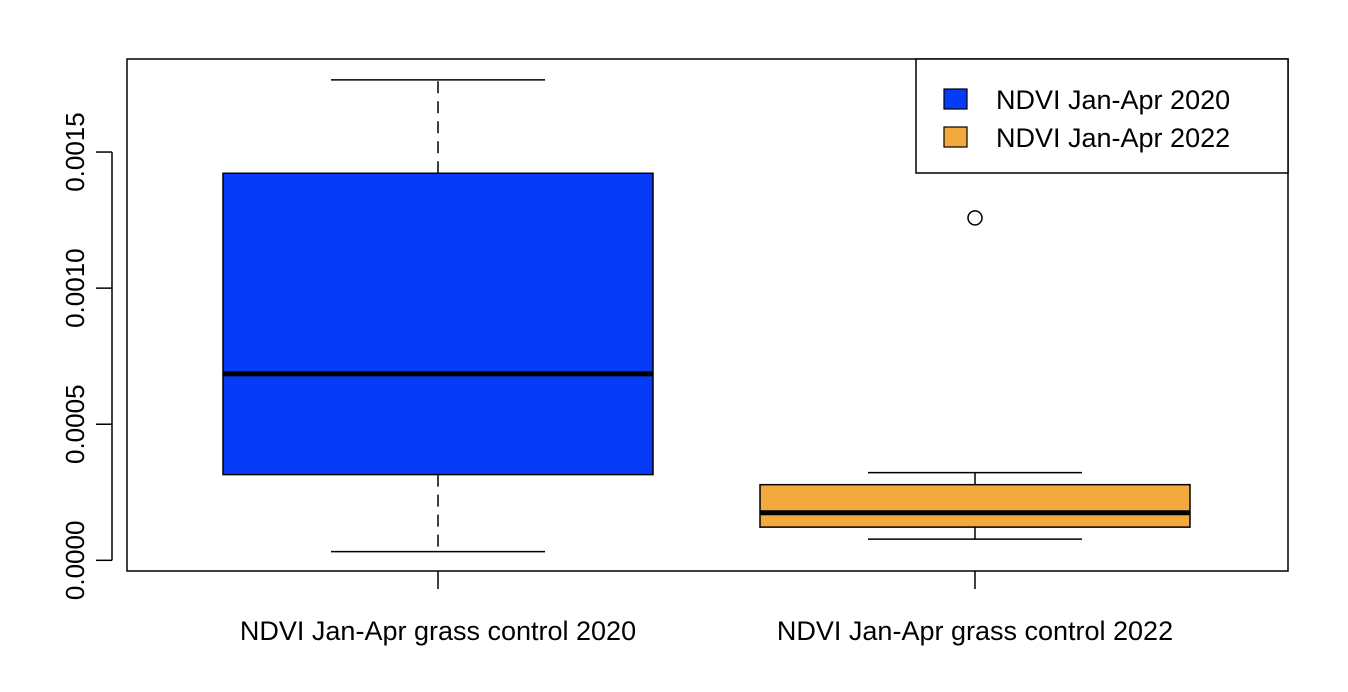 This screenshot has height=692, width=1348. I want to click on y-axis: 0.0000 0.0005 0.0010 0.0015, so click(86, 356).